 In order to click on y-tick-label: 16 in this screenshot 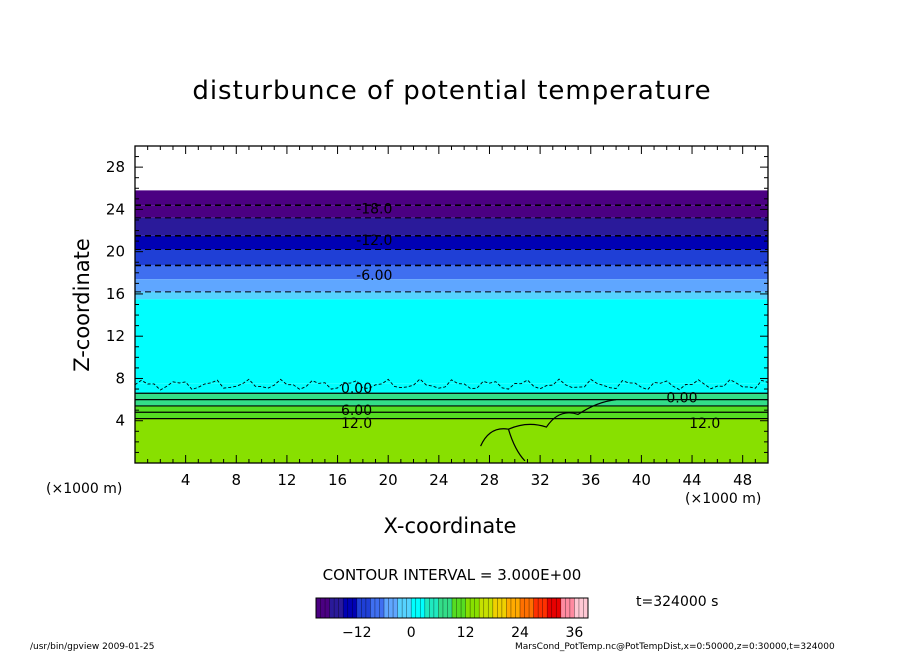, I will do `click(115, 294)`.